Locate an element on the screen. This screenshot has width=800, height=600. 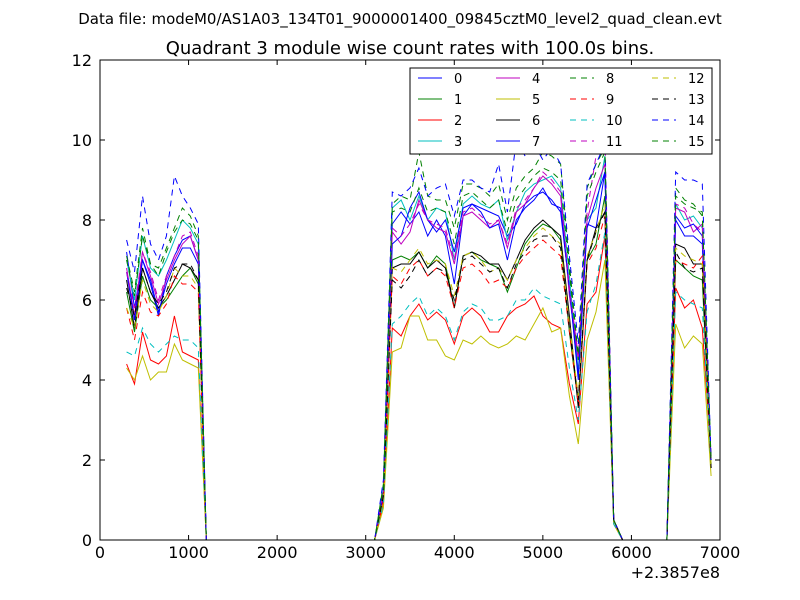
y-tick-label: 6 is located at coordinates (87, 300).